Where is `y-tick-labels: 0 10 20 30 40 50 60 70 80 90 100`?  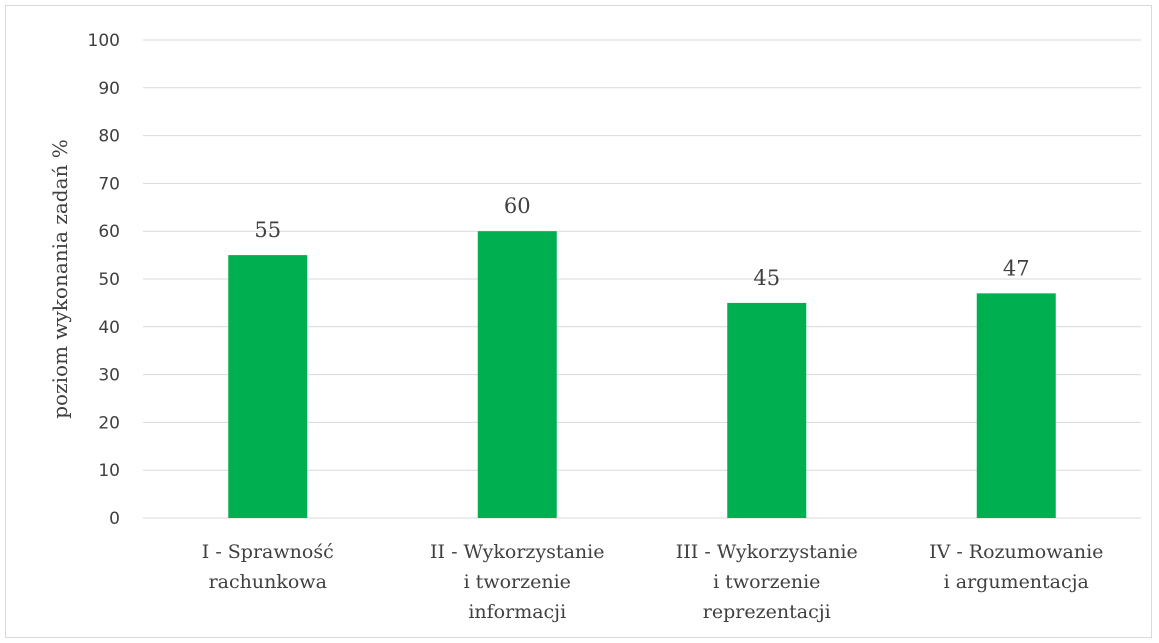 y-tick-labels: 0 10 20 30 40 50 60 70 80 90 100 is located at coordinates (104, 280).